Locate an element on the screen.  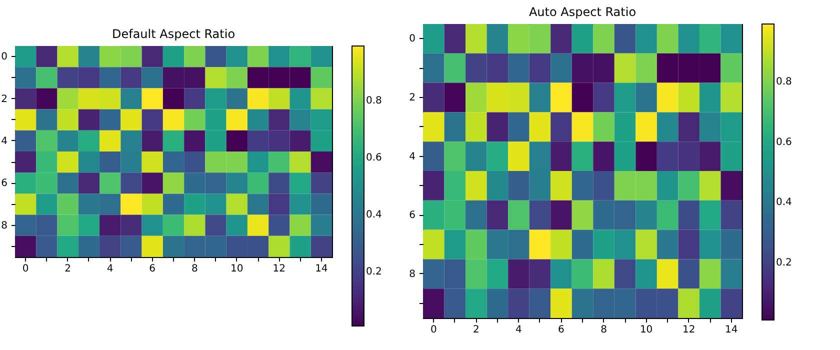
y-tick-label: 8 is located at coordinates (4, 226).